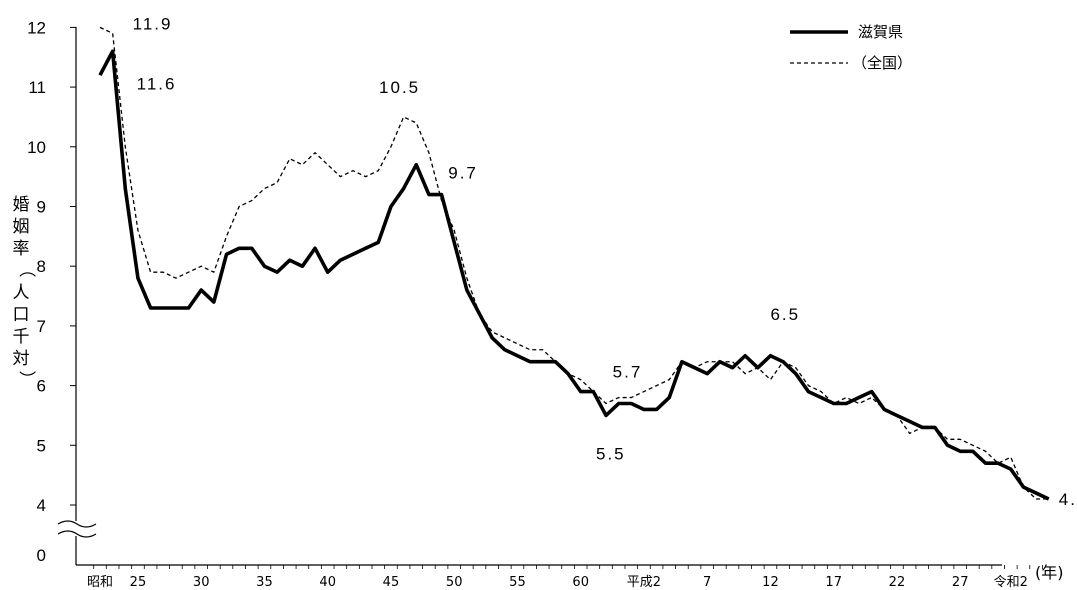  What do you see at coordinates (41, 386) in the screenshot?
I see `y-tick-label: 6` at bounding box center [41, 386].